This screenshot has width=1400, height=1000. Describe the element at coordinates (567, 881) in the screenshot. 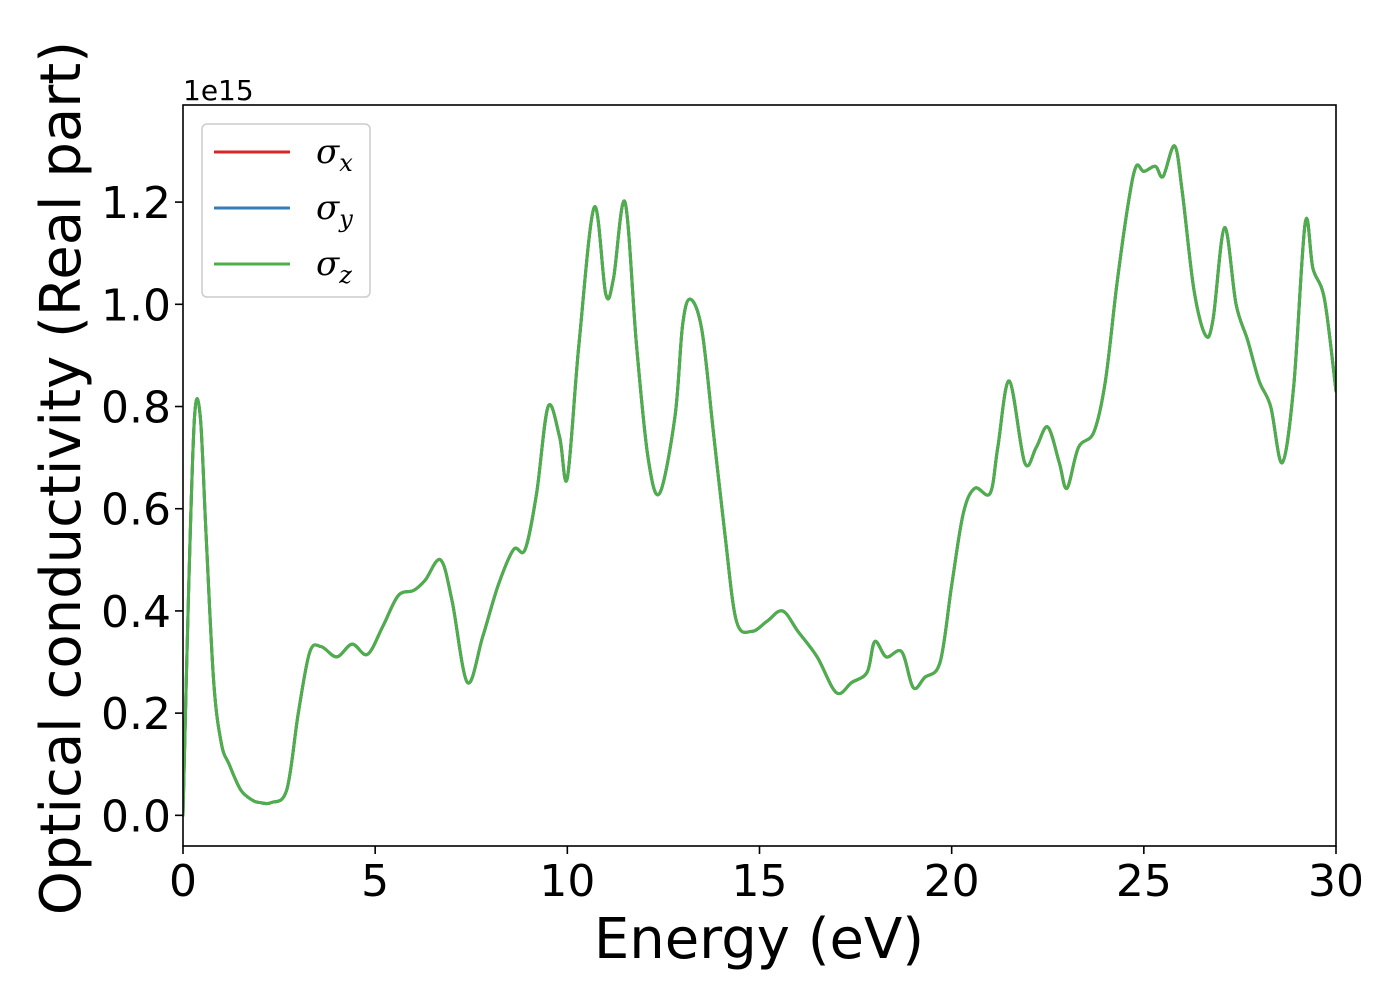

I see `x-tick-label: 10` at that location.